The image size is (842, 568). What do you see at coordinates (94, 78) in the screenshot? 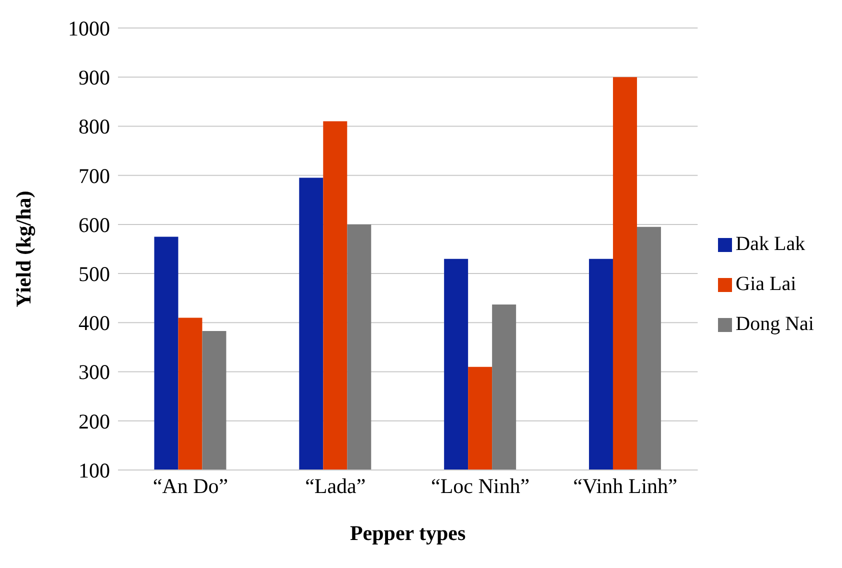
I see `y-tick-label: 900` at bounding box center [94, 78].